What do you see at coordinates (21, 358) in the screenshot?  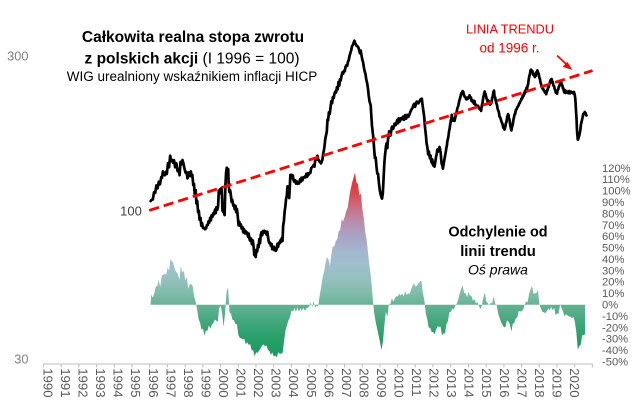 I see `svg-text: 30` at bounding box center [21, 358].